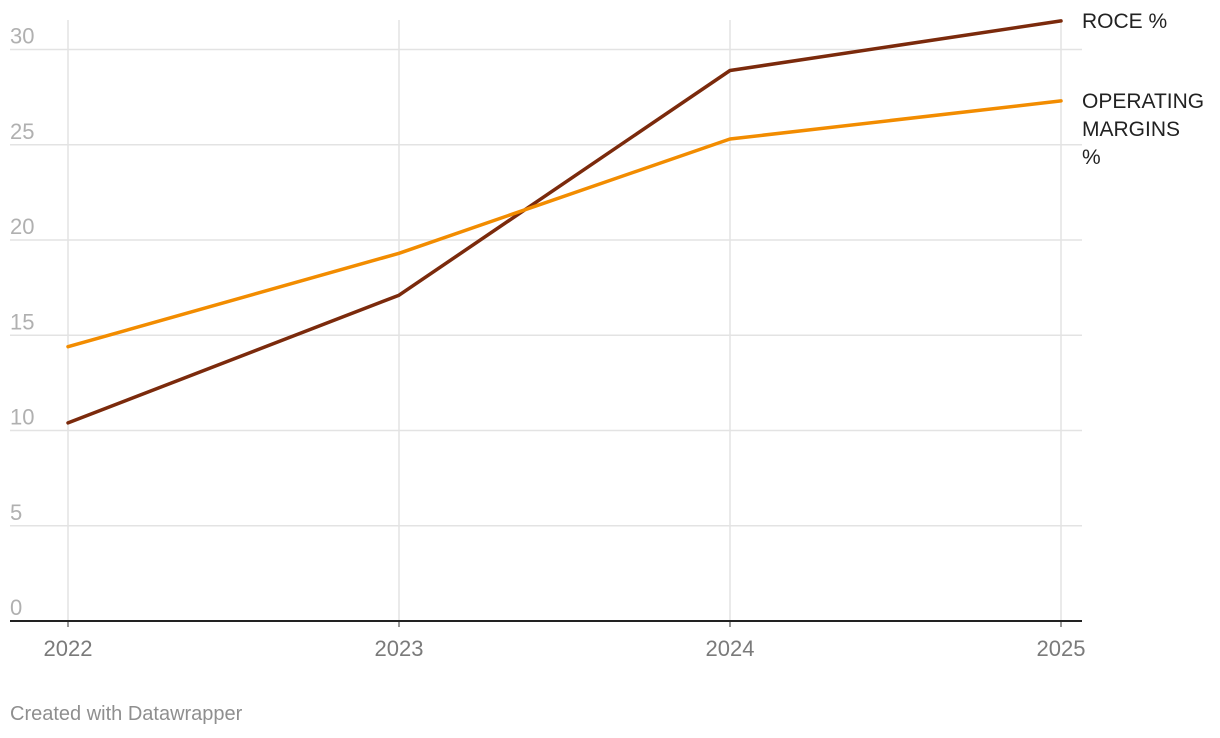 This screenshot has width=1220, height=738. I want to click on series-labels: ROCE % OPERATING MARGINS%, so click(1143, 89).